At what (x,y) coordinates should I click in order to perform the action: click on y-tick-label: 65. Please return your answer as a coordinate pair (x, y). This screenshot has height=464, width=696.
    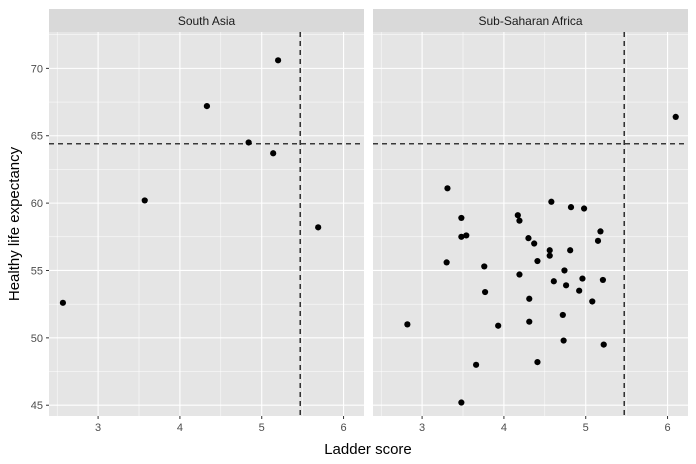
    Looking at the image, I should click on (37, 137).